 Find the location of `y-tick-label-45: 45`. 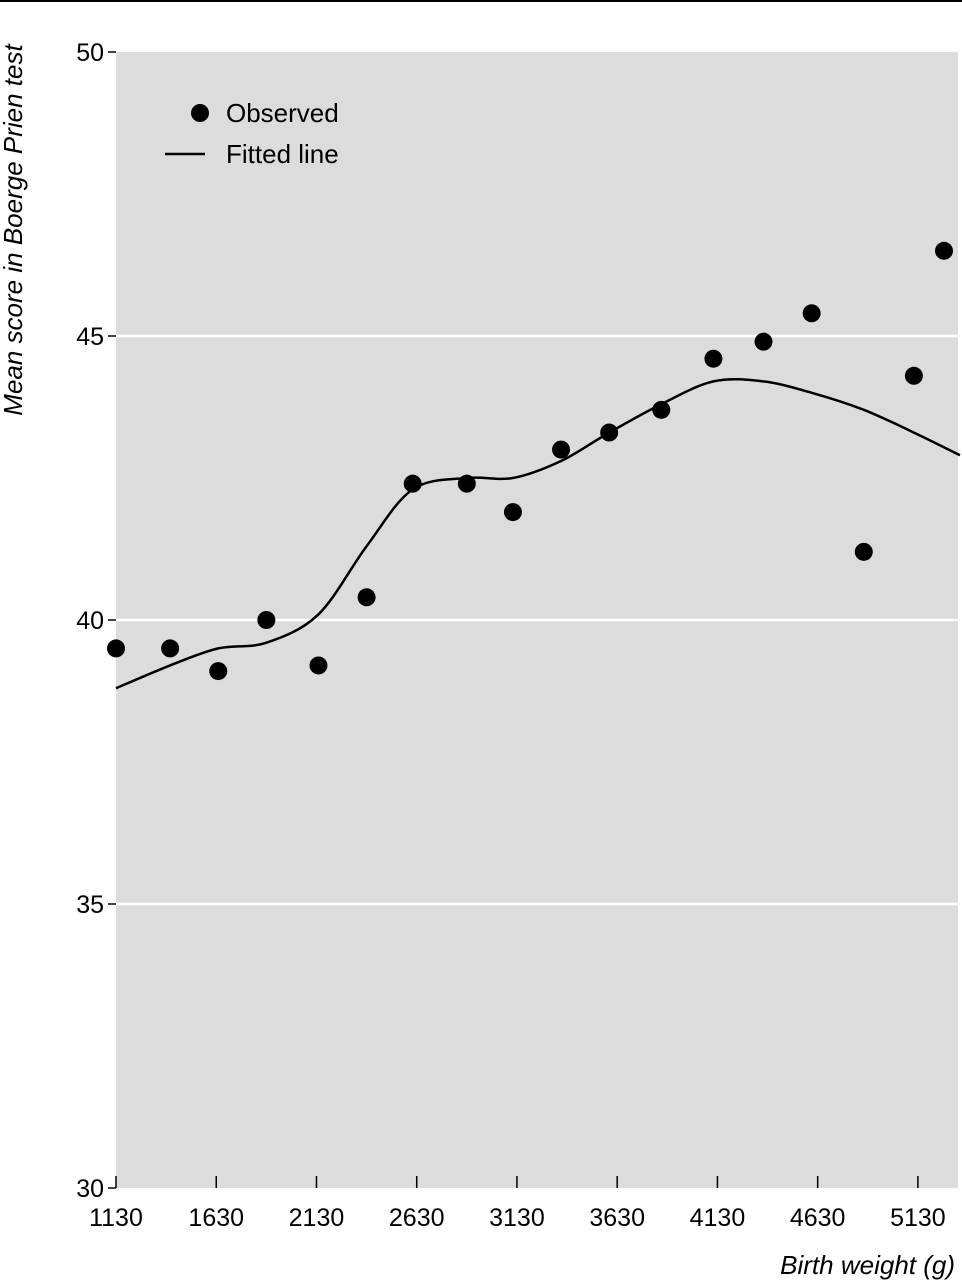

y-tick-label-45: 45 is located at coordinates (90, 337).